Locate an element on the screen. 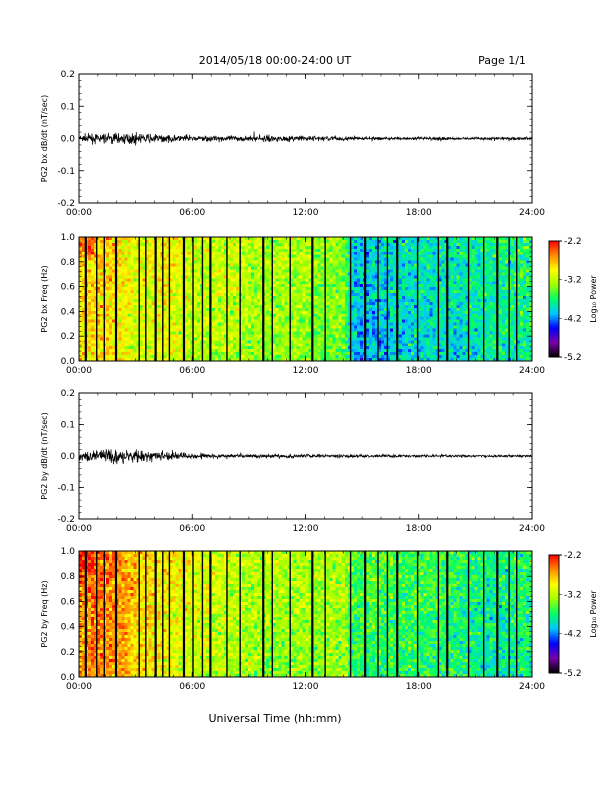  y-tick-label: -0.1 is located at coordinates (66, 172).